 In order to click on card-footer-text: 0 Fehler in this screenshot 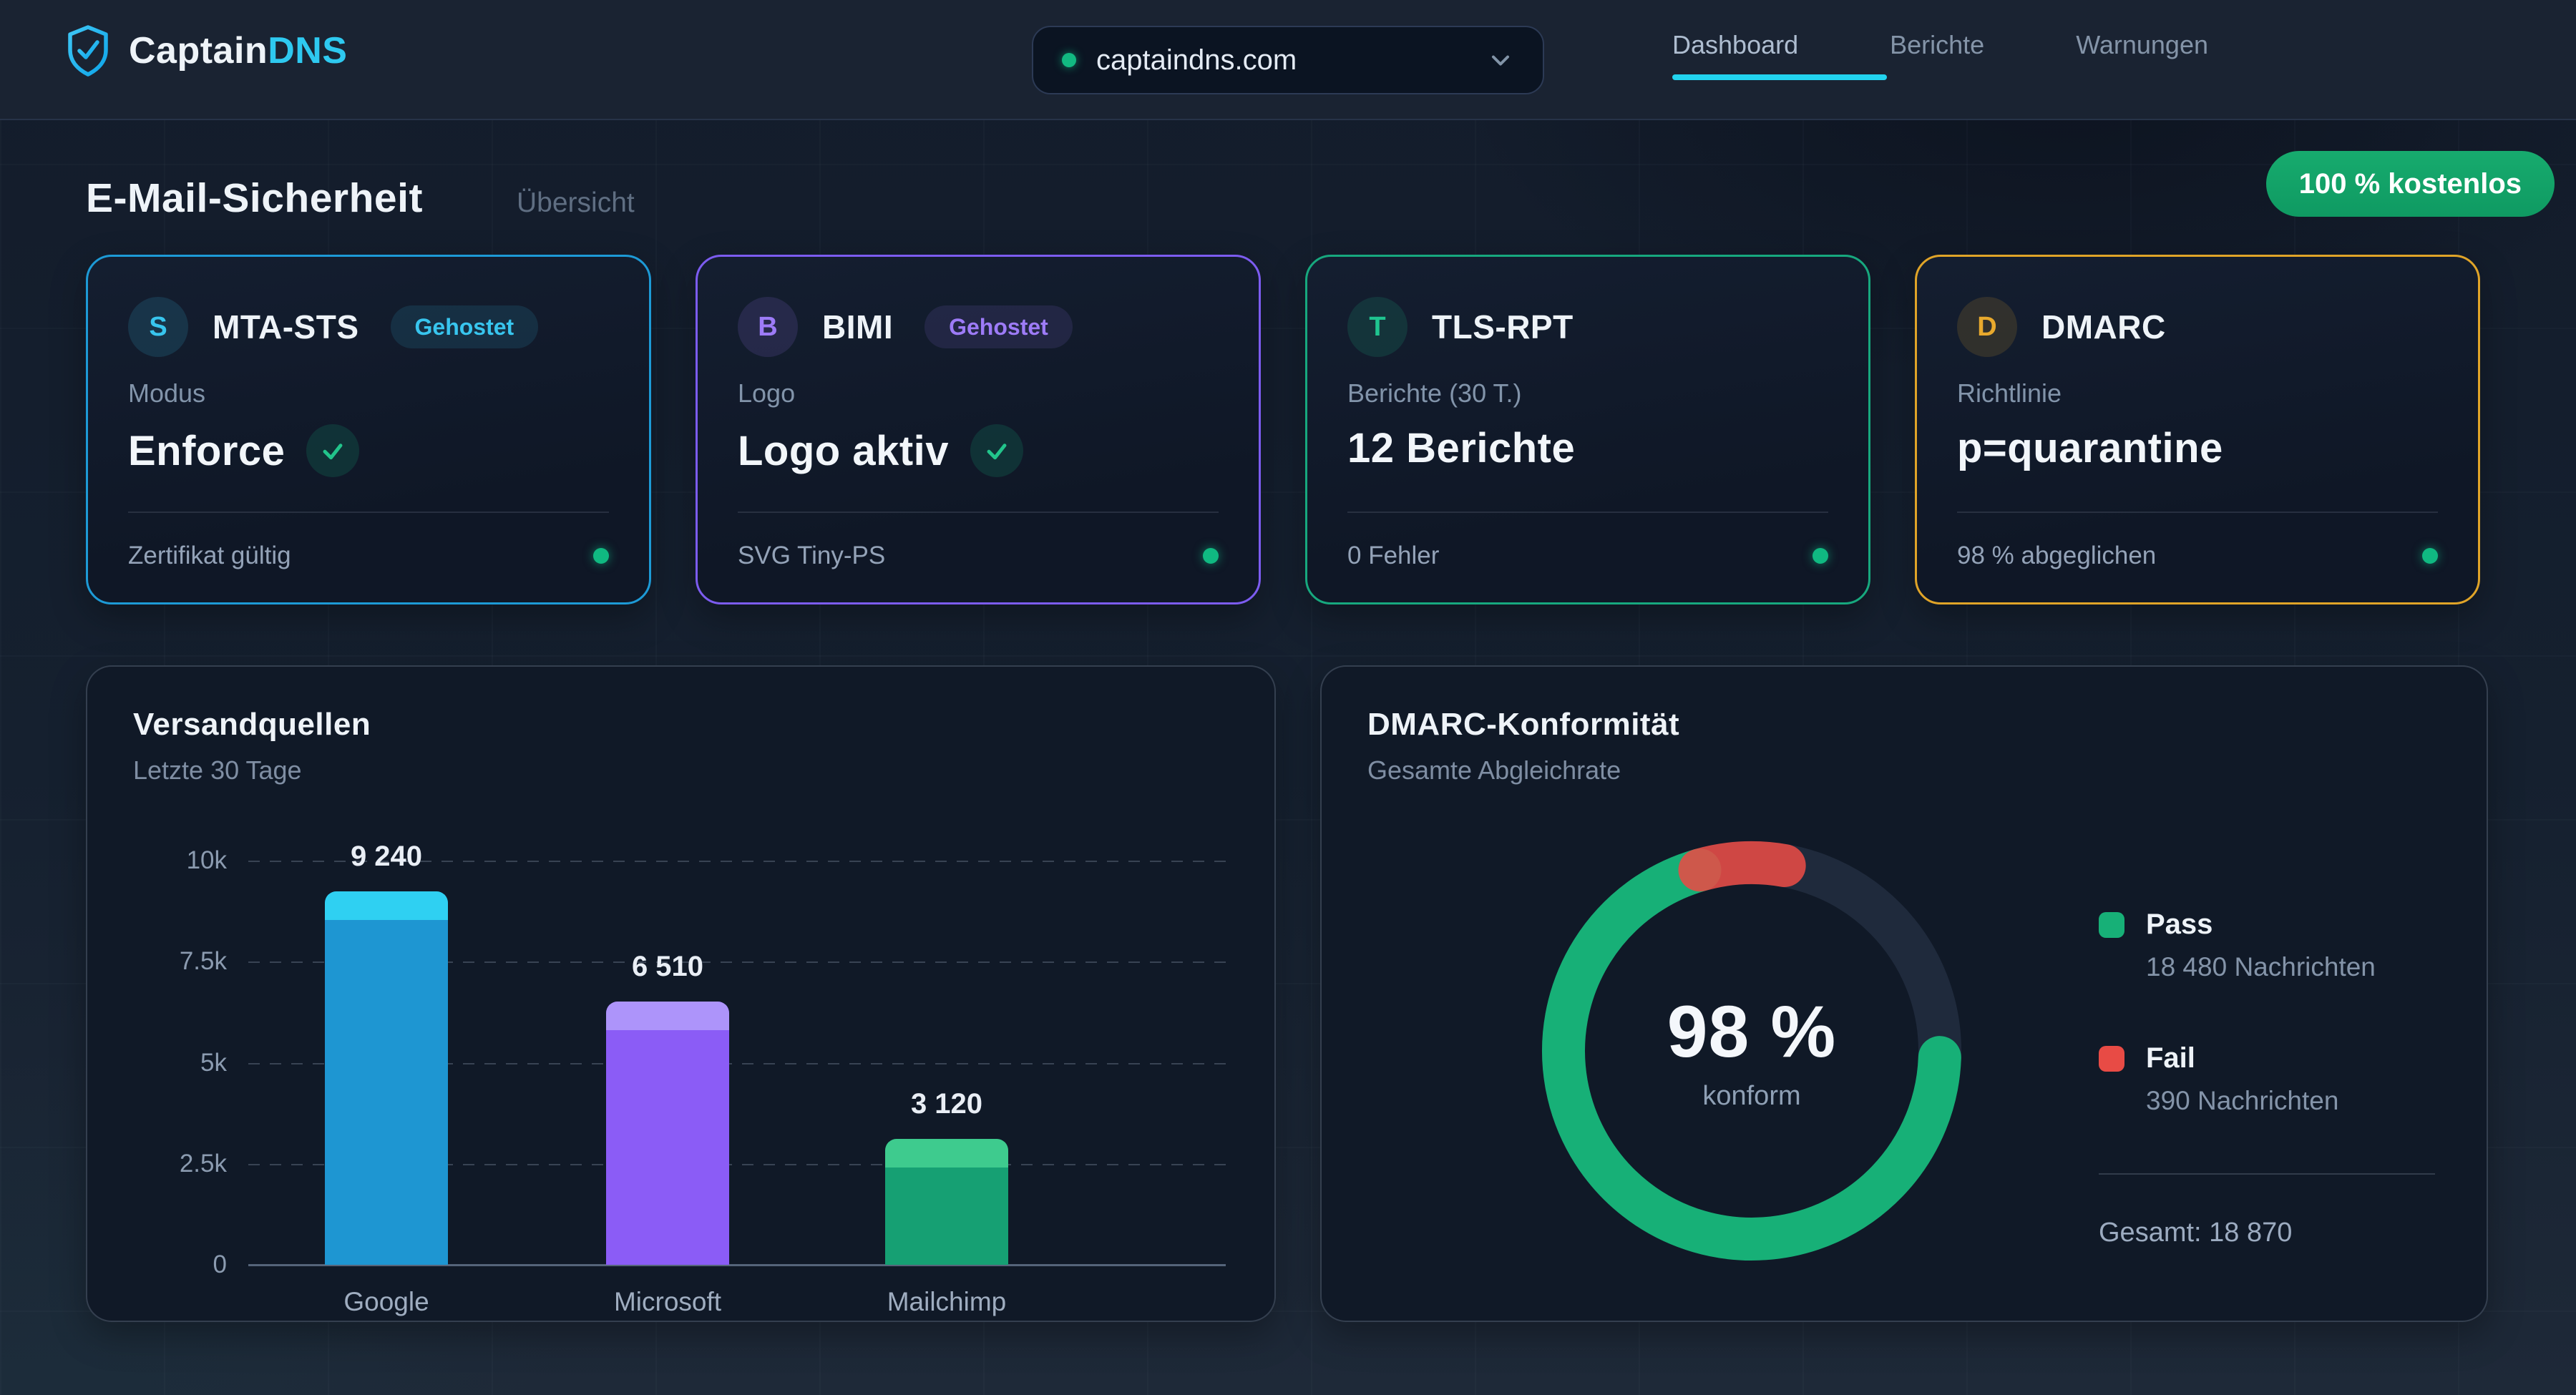, I will do `click(1393, 555)`.